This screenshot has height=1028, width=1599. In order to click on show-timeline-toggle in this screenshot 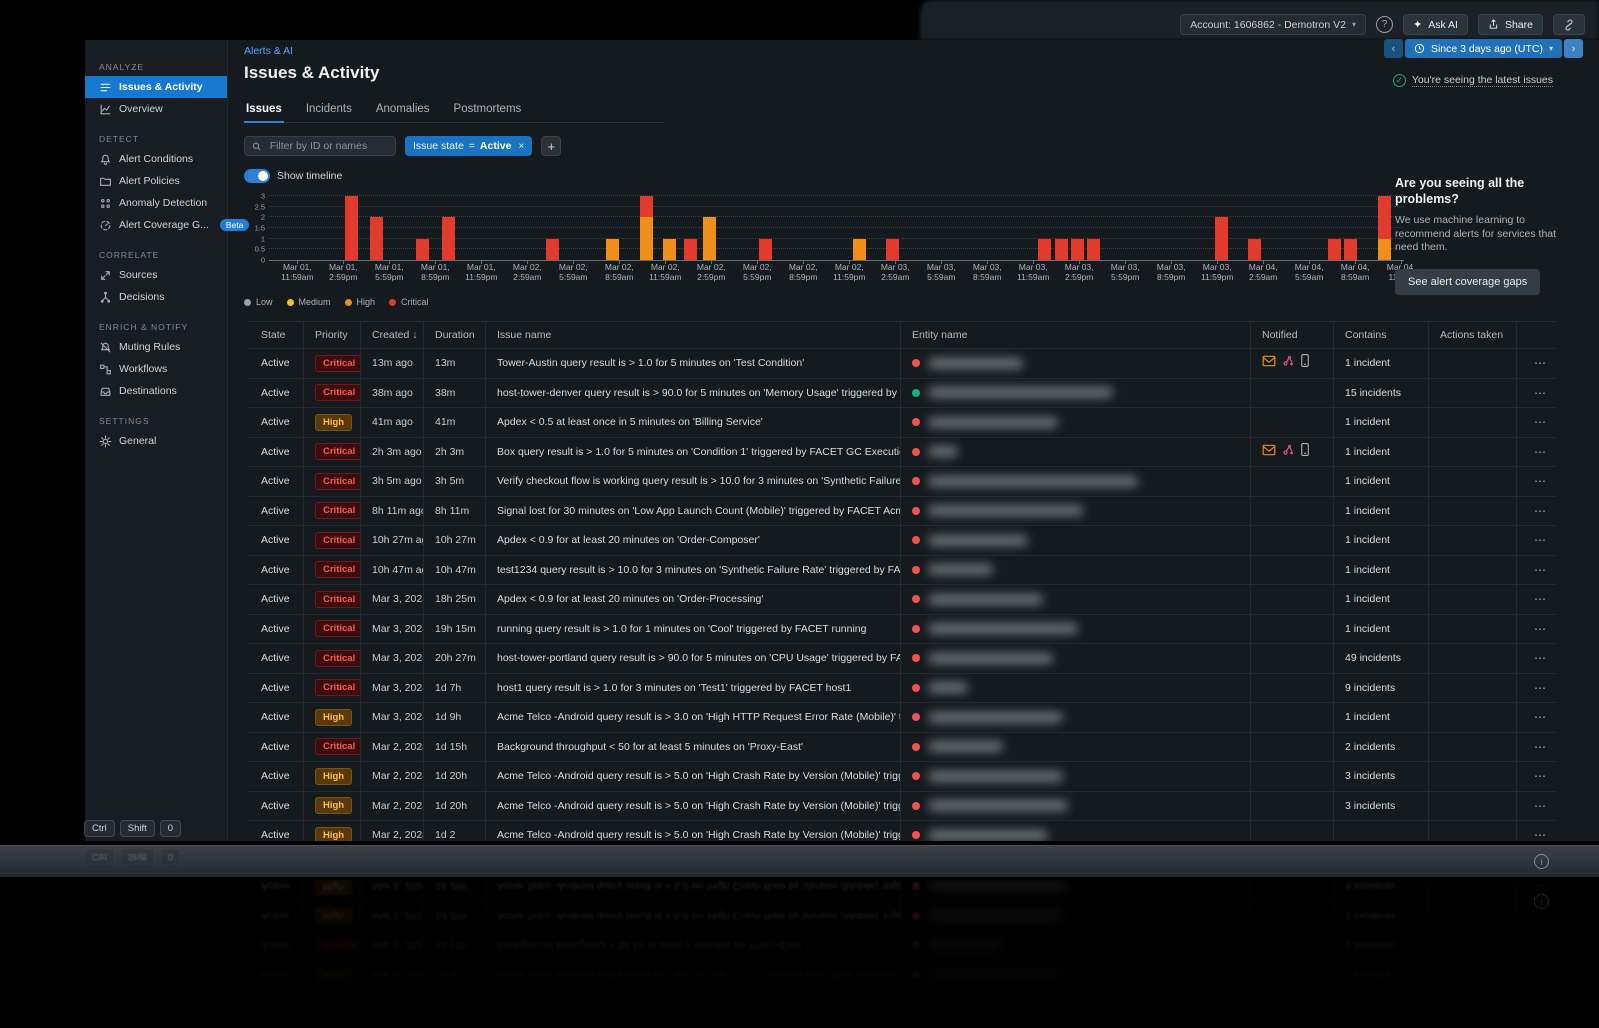, I will do `click(257, 176)`.